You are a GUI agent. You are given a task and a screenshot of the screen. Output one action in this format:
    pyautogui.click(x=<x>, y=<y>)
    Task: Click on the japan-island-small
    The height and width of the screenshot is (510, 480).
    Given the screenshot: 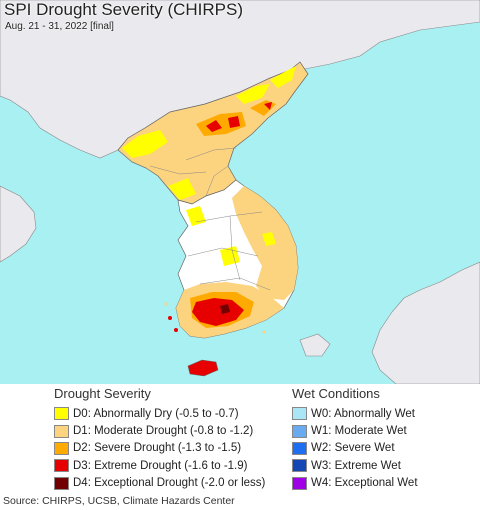 What is the action you would take?
    pyautogui.click(x=315, y=345)
    